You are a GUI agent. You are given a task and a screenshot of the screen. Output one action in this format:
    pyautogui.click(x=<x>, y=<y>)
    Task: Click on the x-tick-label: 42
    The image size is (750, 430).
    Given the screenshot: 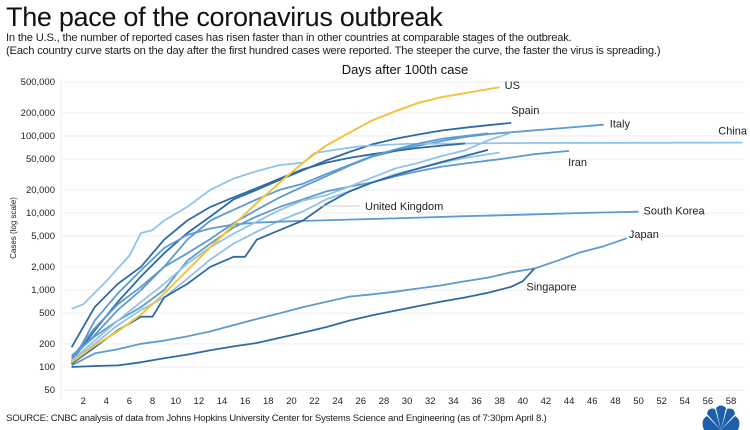 What is the action you would take?
    pyautogui.click(x=546, y=401)
    